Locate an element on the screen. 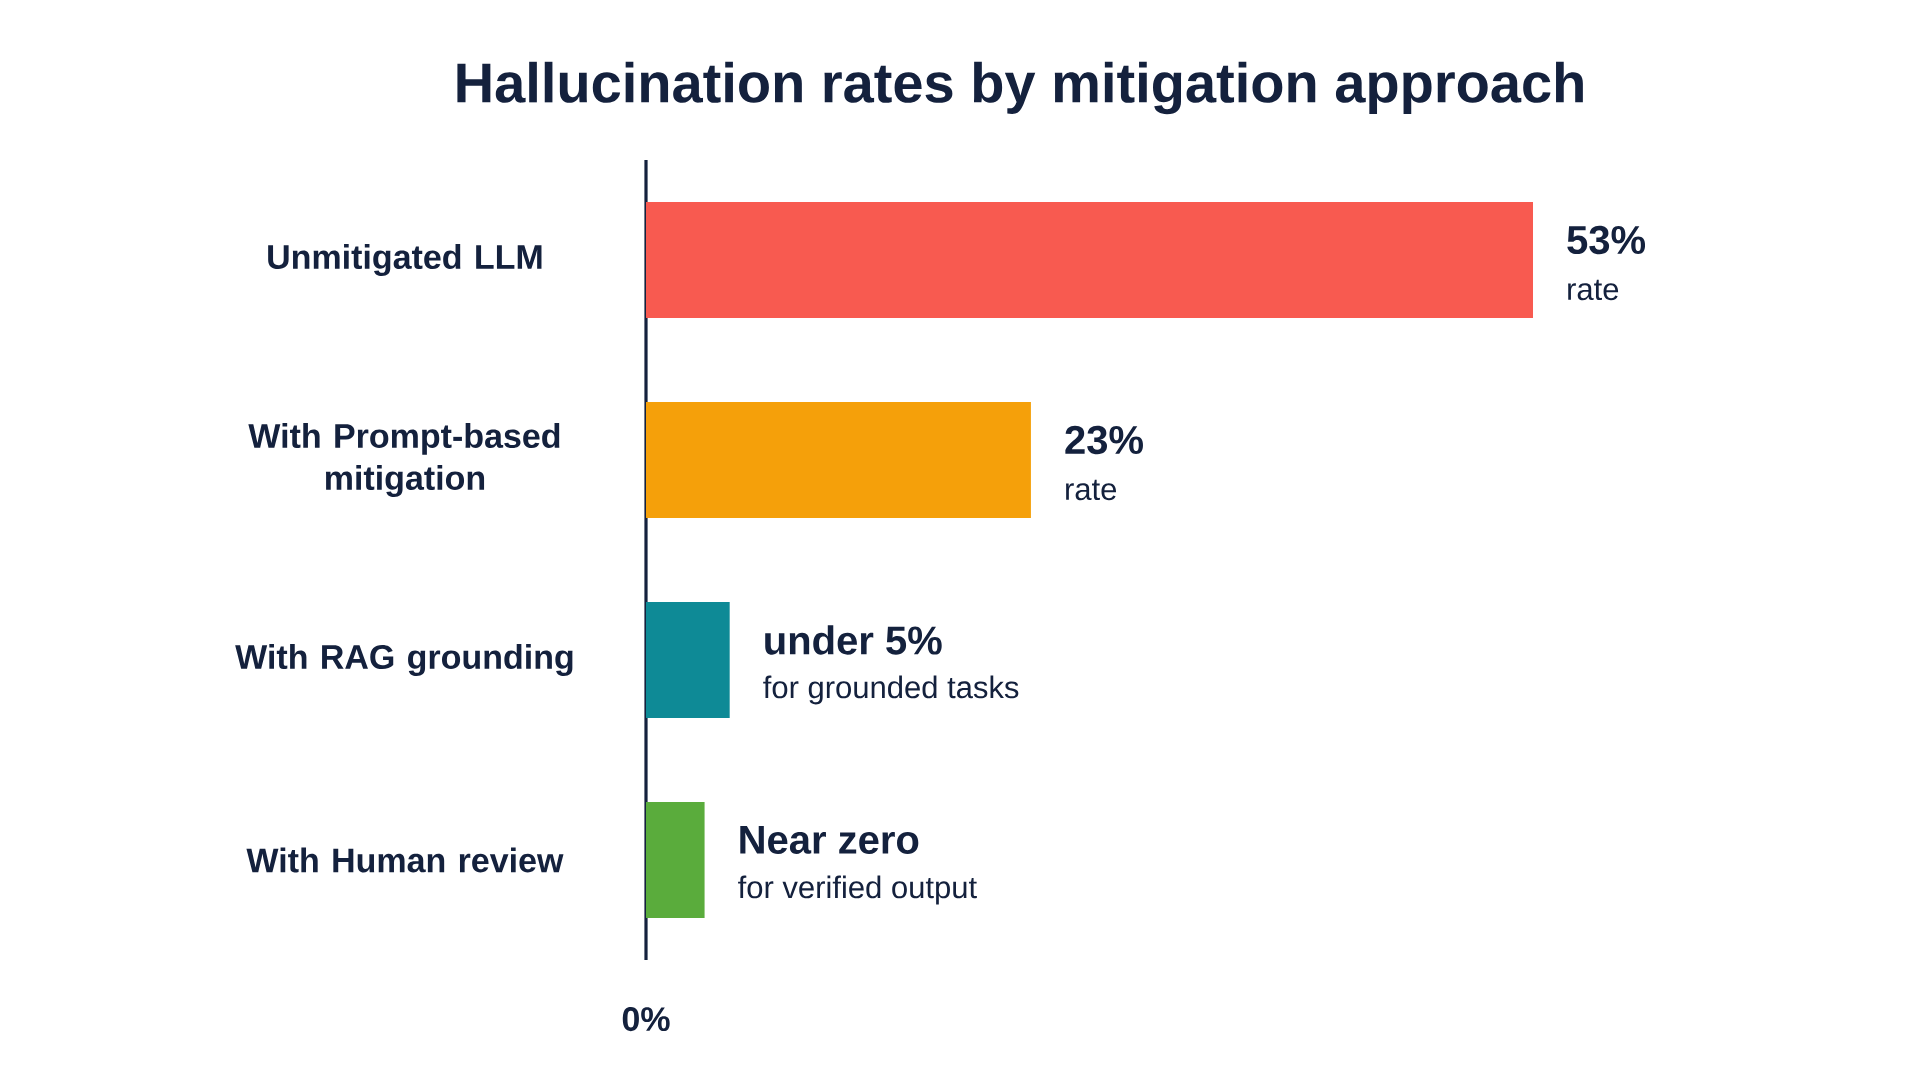 The image size is (1912, 1080). text: 0% is located at coordinates (646, 1019).